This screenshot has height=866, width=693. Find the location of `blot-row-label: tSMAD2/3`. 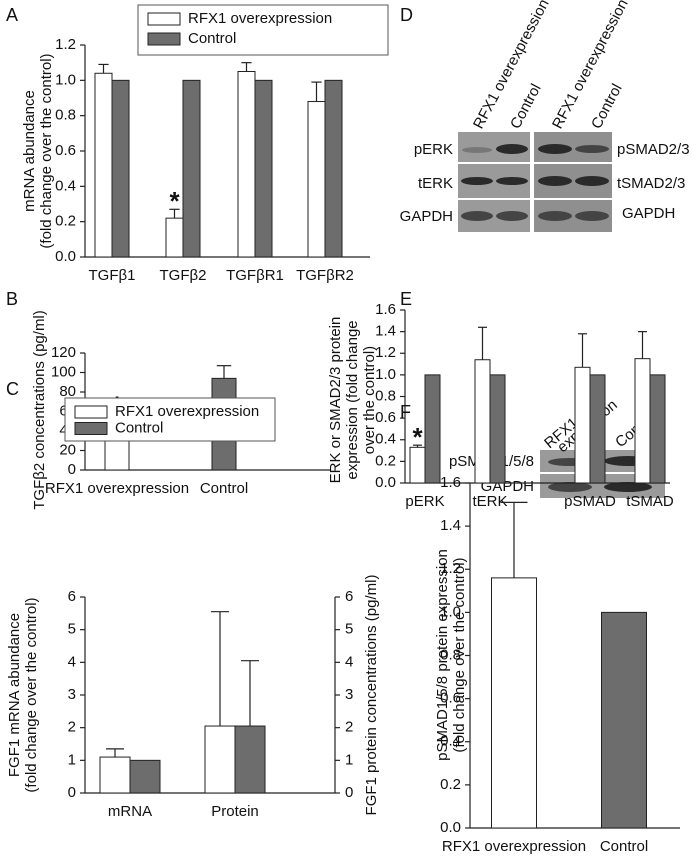

blot-row-label: tSMAD2/3 is located at coordinates (651, 183).